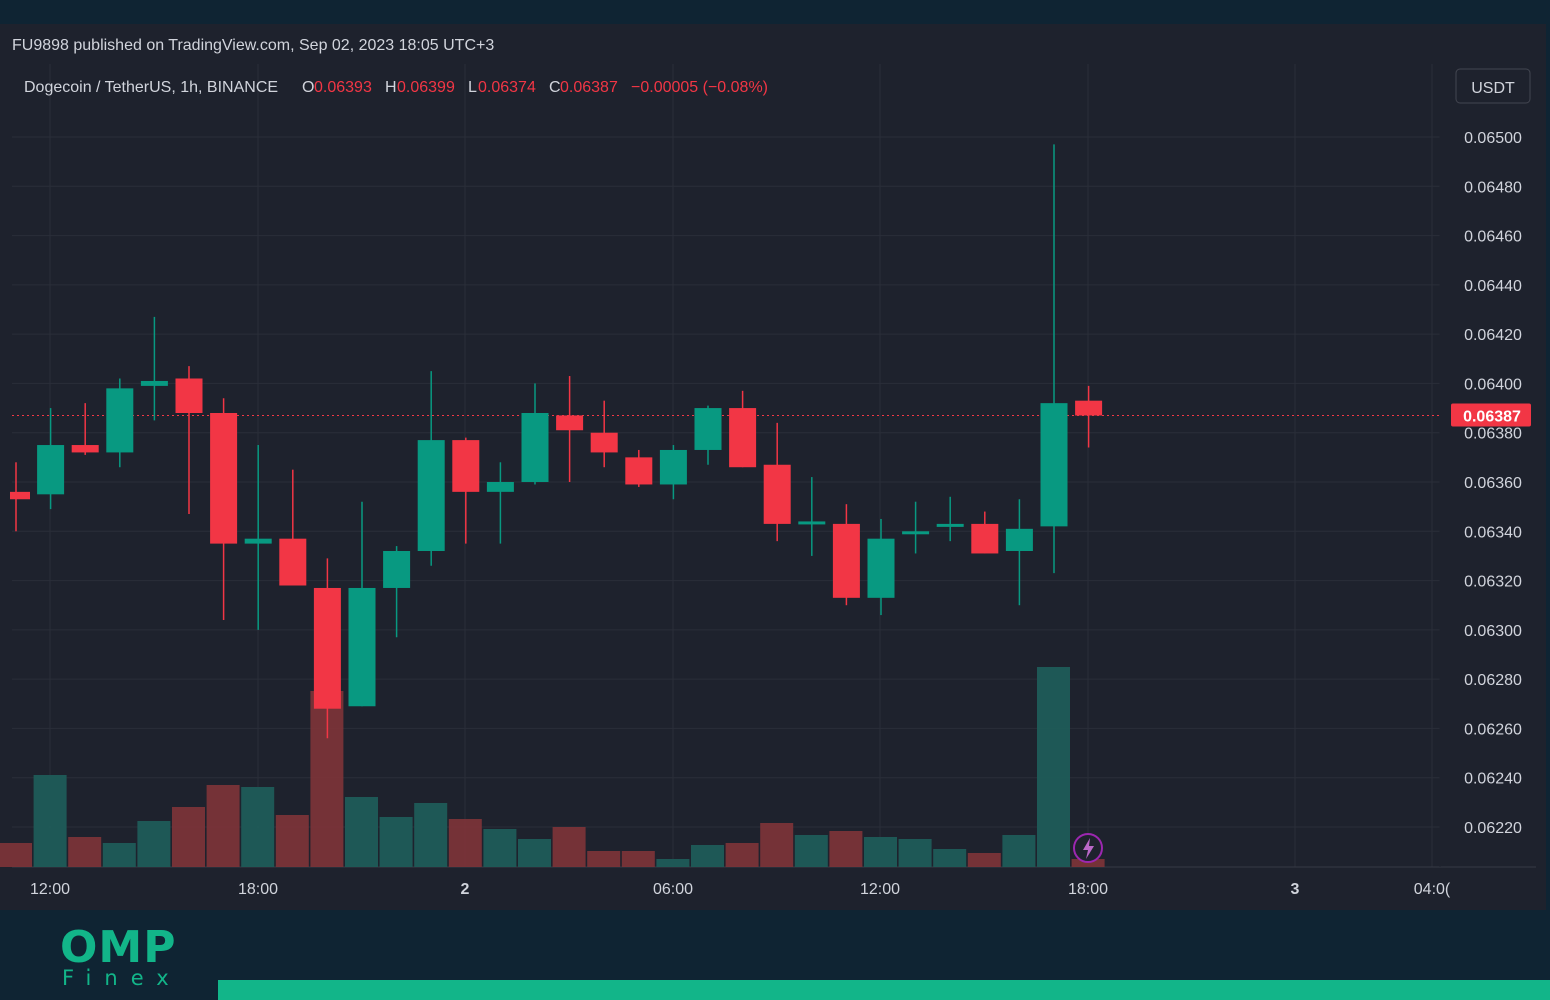 The height and width of the screenshot is (1000, 1550). I want to click on price-tick-label: 0.06400, so click(1493, 384).